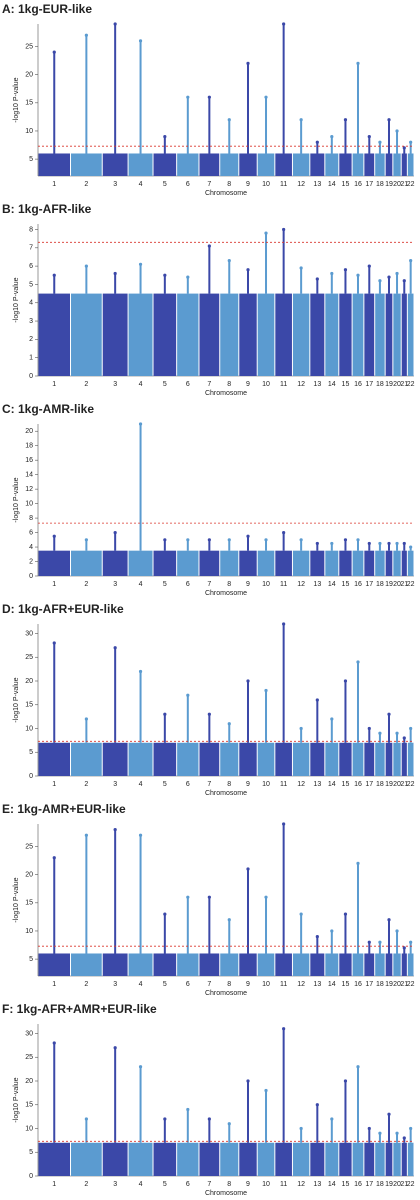 The width and height of the screenshot is (420, 1200). What do you see at coordinates (29, 681) in the screenshot?
I see `y-tick-label: 20` at bounding box center [29, 681].